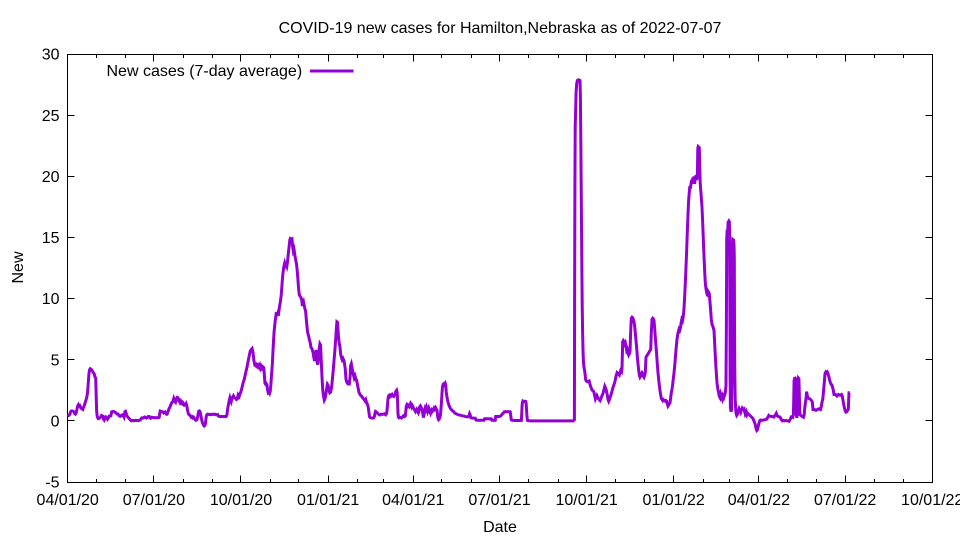 The height and width of the screenshot is (540, 960). I want to click on svg-text: 0, so click(55, 421).